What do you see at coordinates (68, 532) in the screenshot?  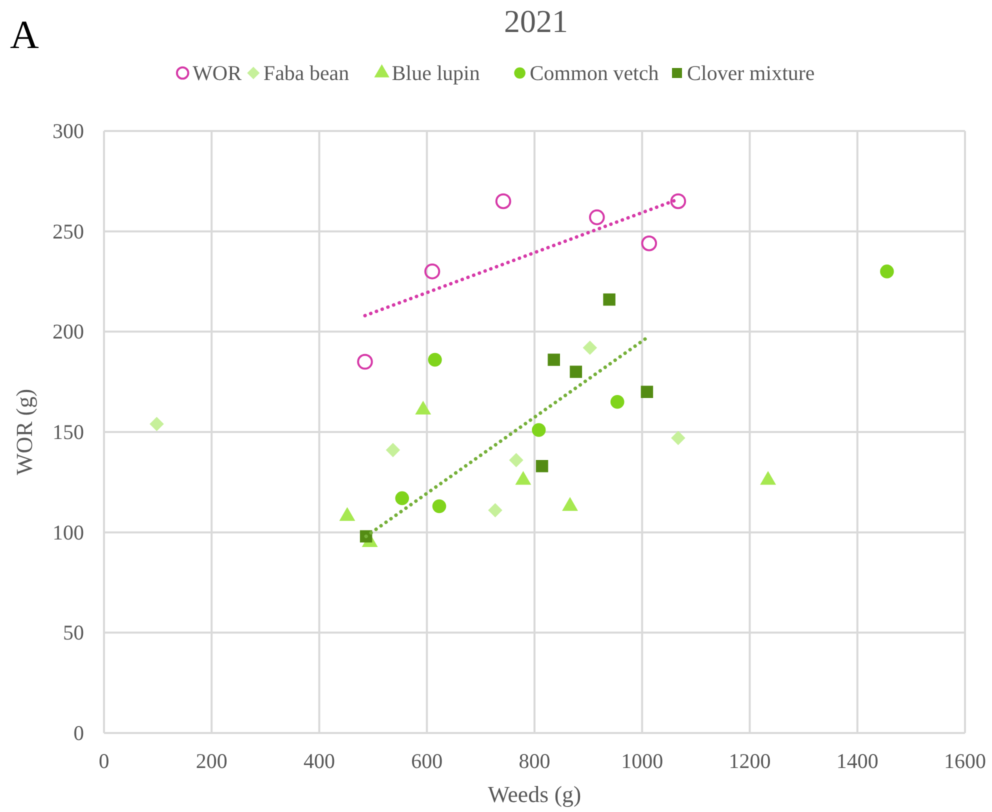 I see `y-tick-label: 100` at bounding box center [68, 532].